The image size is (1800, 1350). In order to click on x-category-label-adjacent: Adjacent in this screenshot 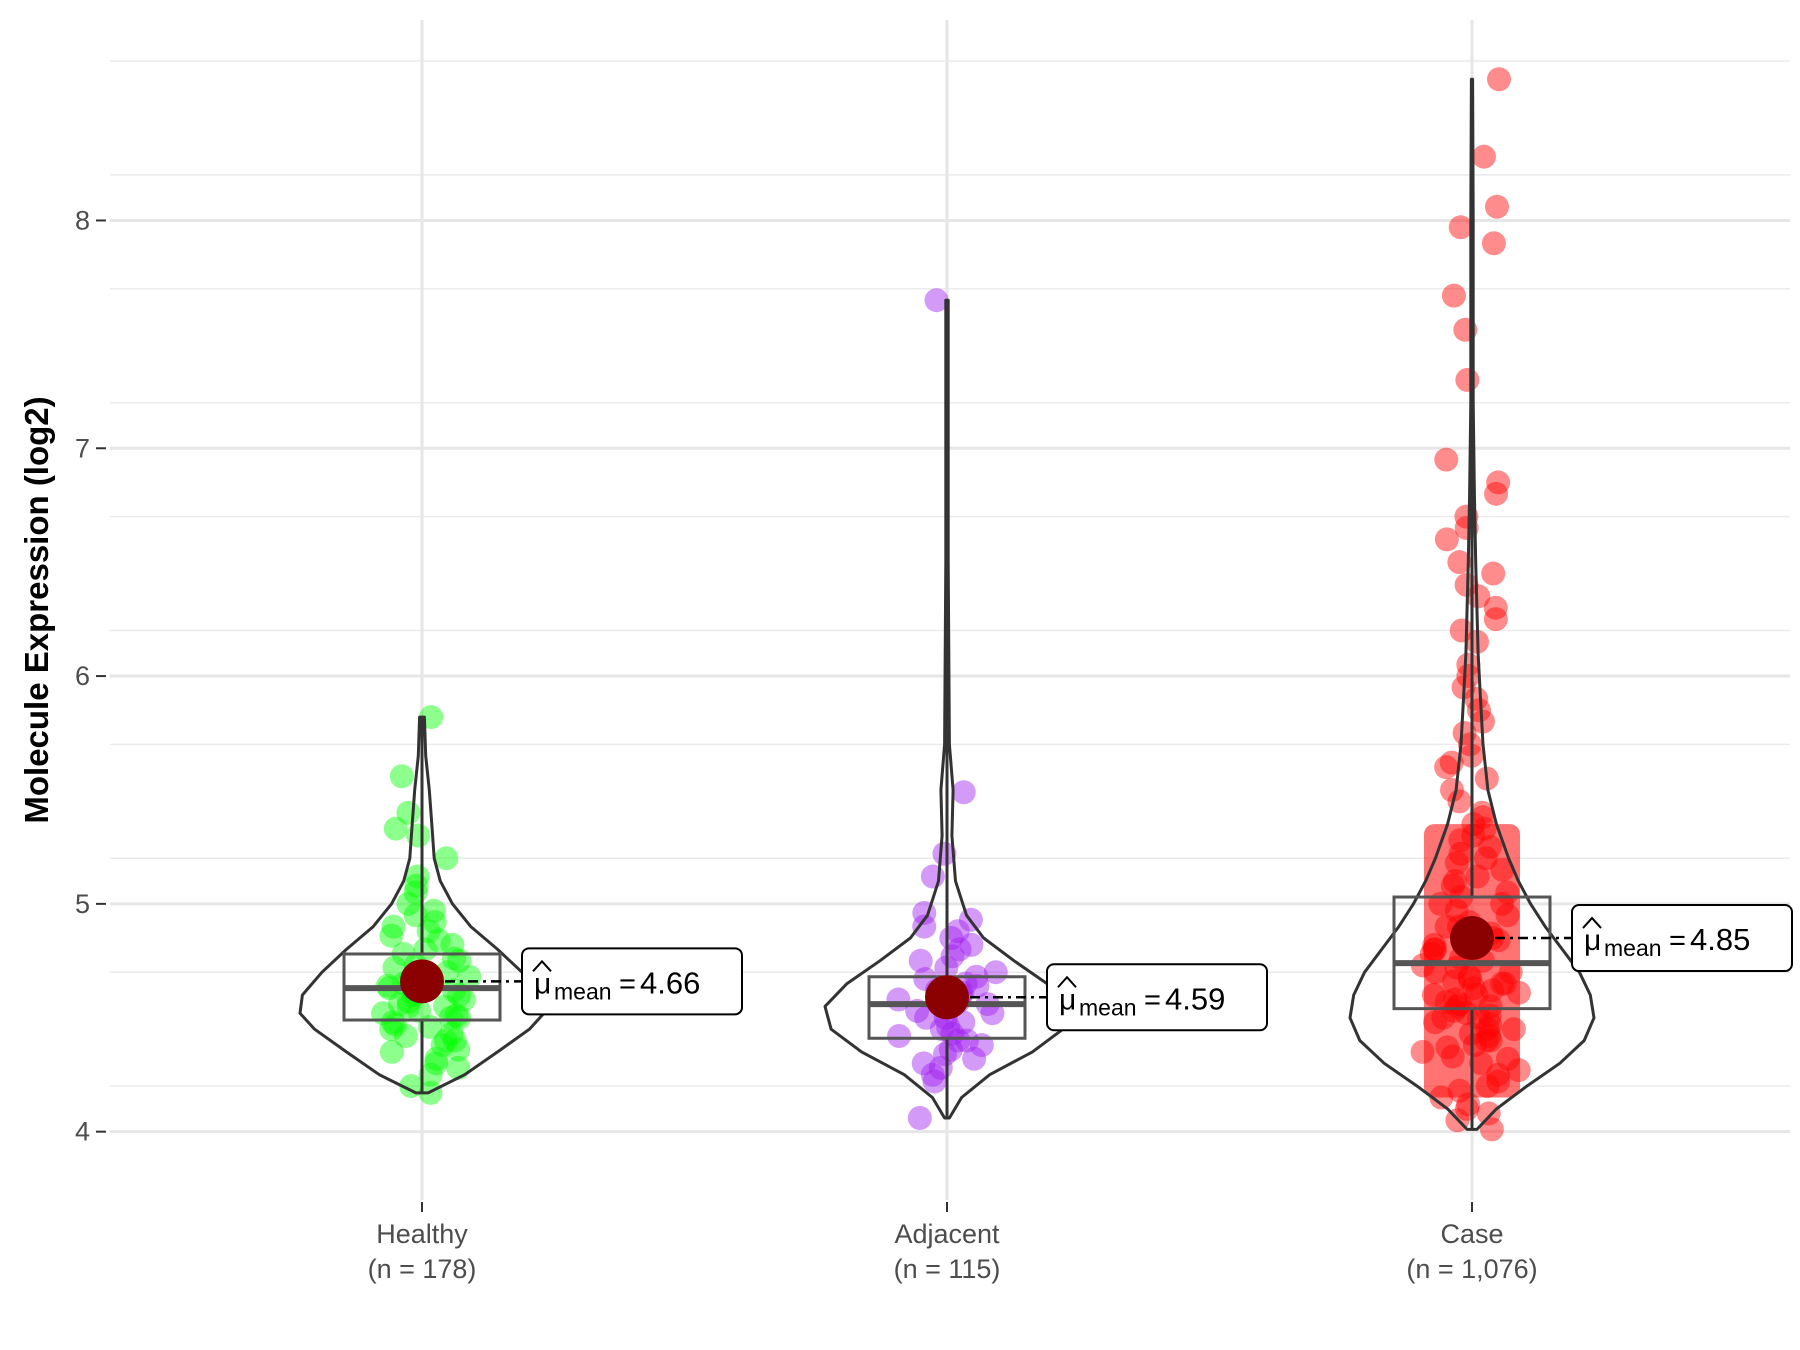, I will do `click(947, 1234)`.